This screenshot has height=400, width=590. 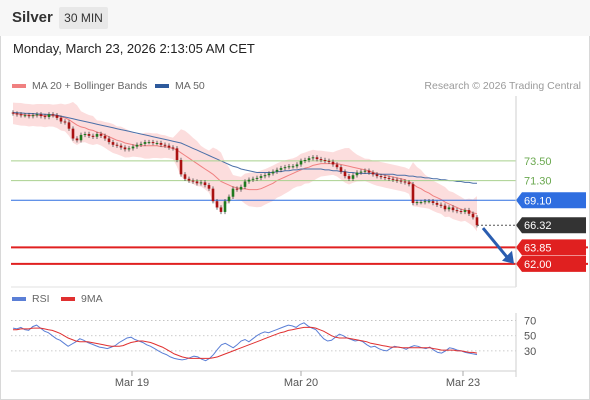 I want to click on level-label-support: 62.00, so click(x=551, y=263).